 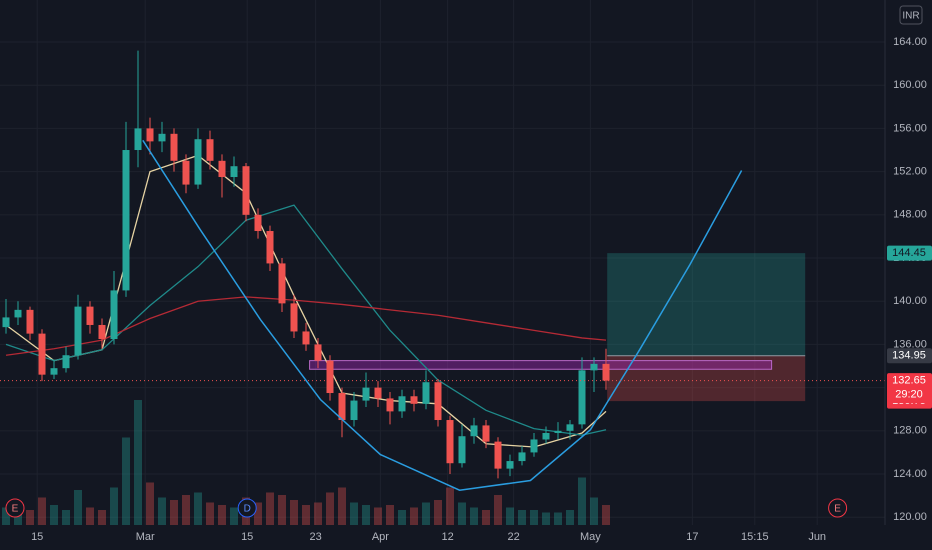 I want to click on y-tick-label: 128.00, so click(x=910, y=431).